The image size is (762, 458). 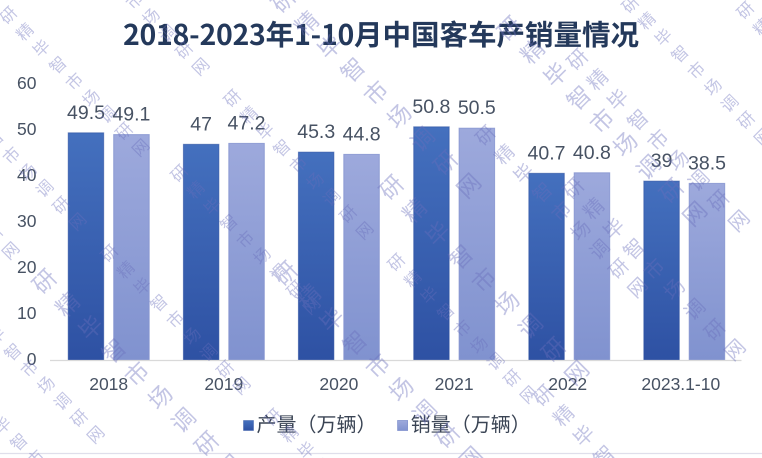 What do you see at coordinates (201, 124) in the screenshot?
I see `svg-text: 47` at bounding box center [201, 124].